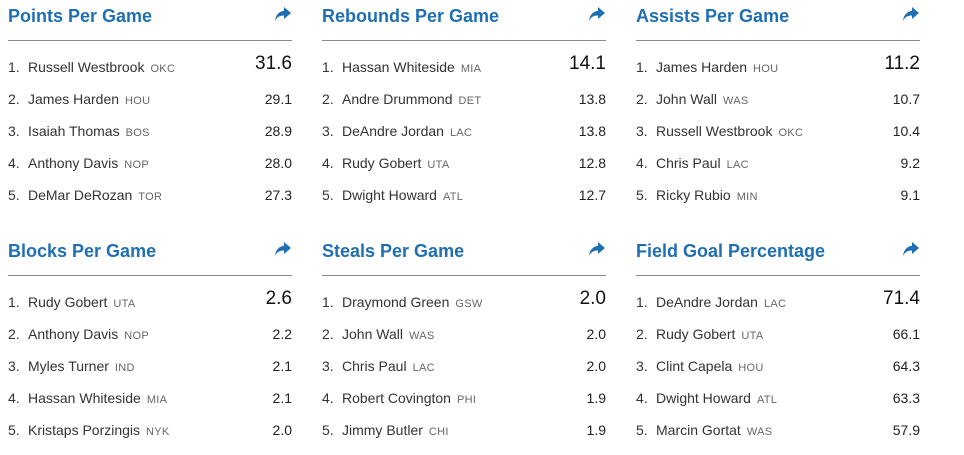  I want to click on player: Hassan Whiteside MIA, so click(411, 67).